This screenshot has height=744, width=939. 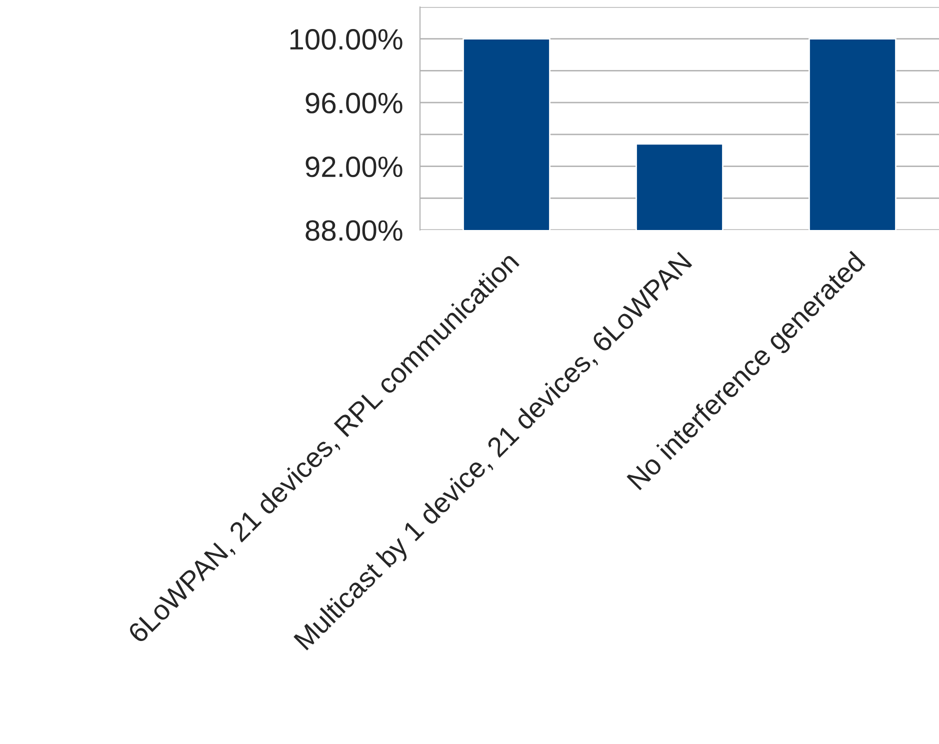 What do you see at coordinates (354, 167) in the screenshot?
I see `y-tick-label: 92.00%` at bounding box center [354, 167].